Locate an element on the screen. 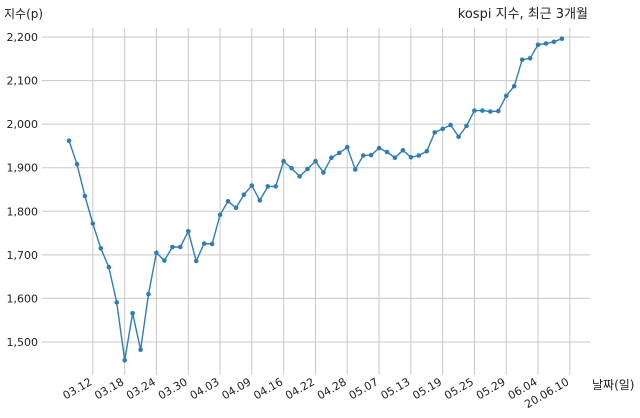  x-tick-label: 05.29 is located at coordinates (491, 388).